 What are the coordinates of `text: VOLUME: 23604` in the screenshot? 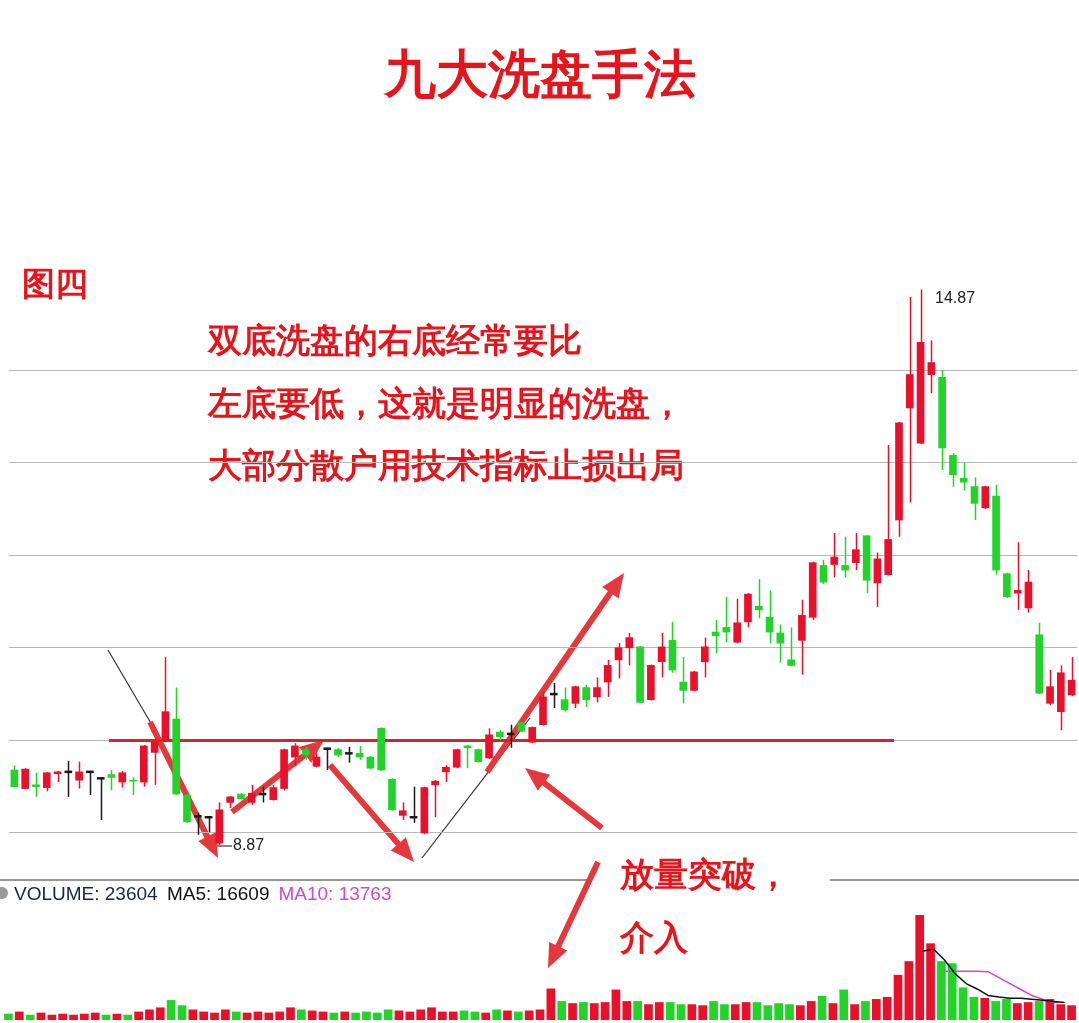 It's located at (86, 893).